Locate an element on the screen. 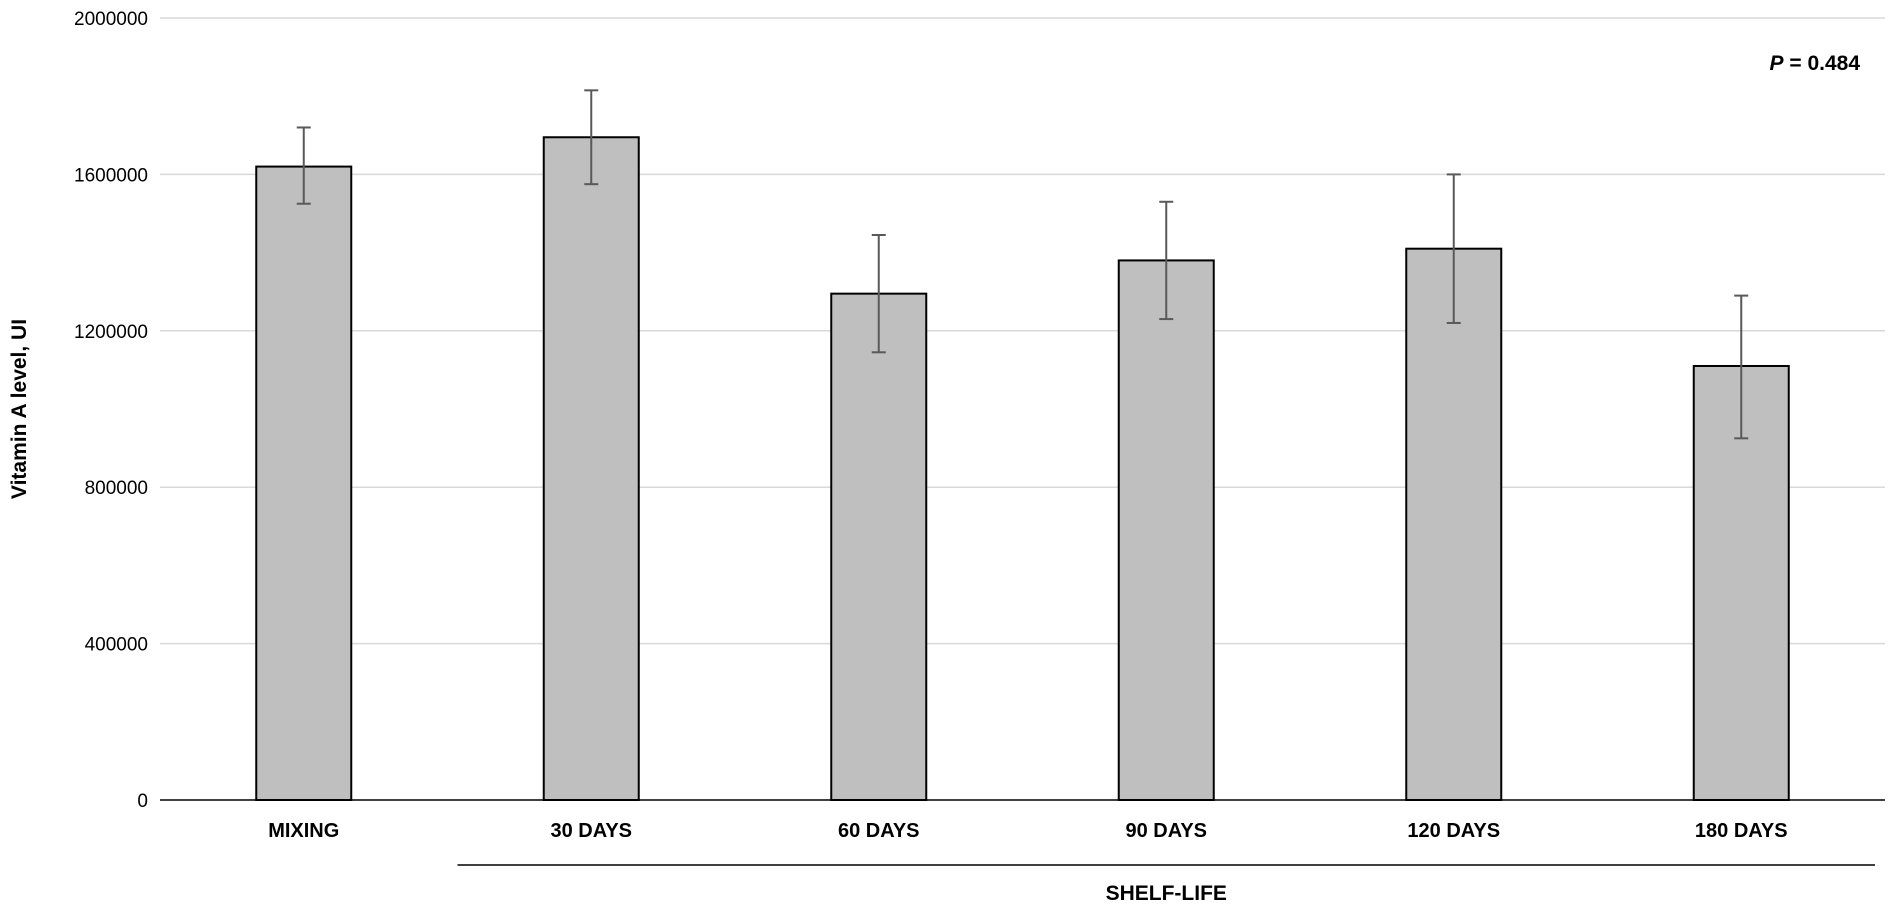  y-tick-label: 2000000 is located at coordinates (111, 19).